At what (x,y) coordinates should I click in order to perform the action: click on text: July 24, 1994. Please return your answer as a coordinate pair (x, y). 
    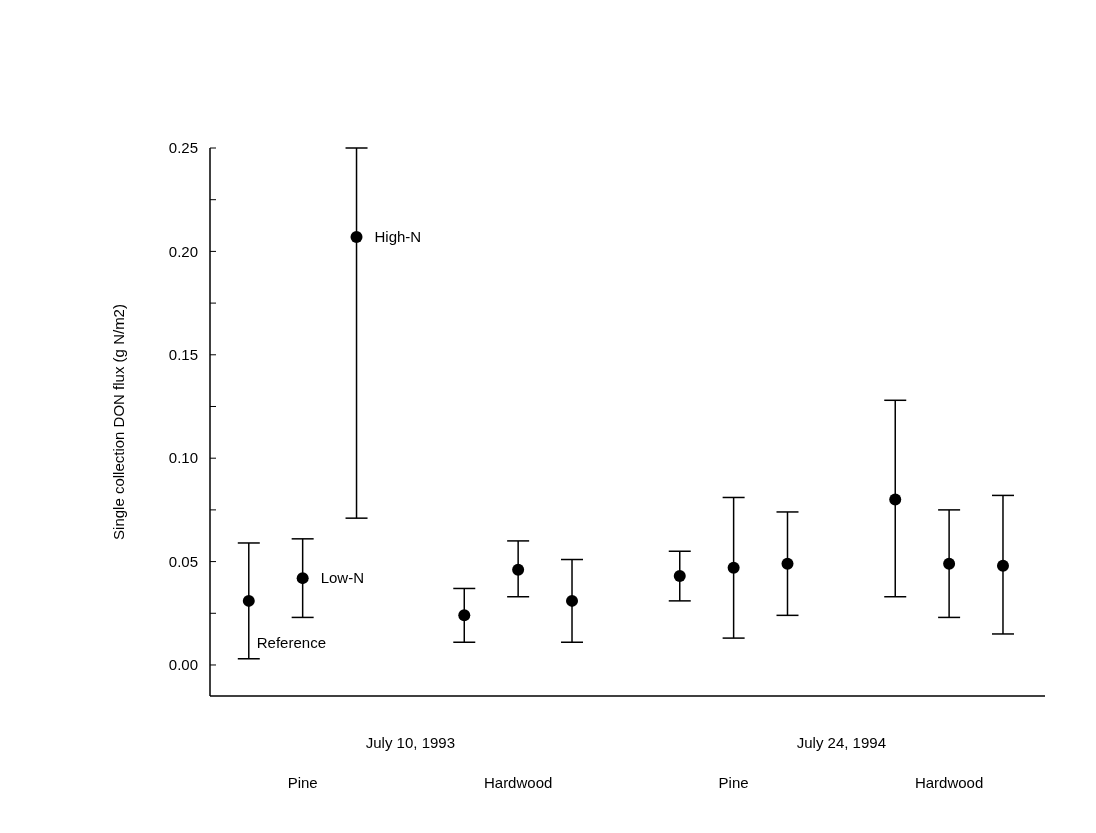
    Looking at the image, I should click on (841, 742).